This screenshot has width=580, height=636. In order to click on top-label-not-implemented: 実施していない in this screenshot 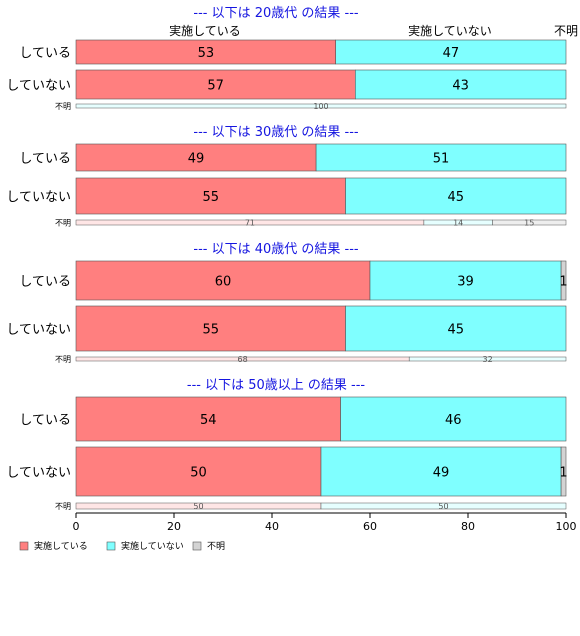, I will do `click(450, 30)`.